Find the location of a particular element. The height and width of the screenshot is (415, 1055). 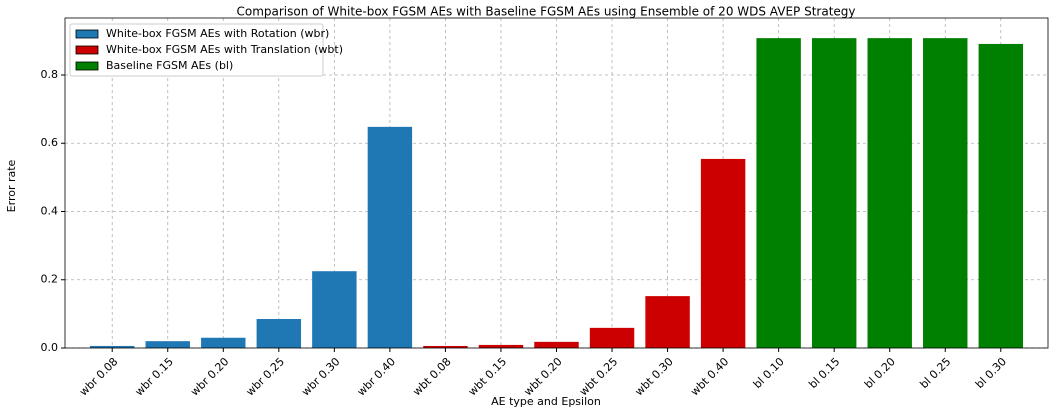

y-tick-label: 0.8 is located at coordinates (50, 74).